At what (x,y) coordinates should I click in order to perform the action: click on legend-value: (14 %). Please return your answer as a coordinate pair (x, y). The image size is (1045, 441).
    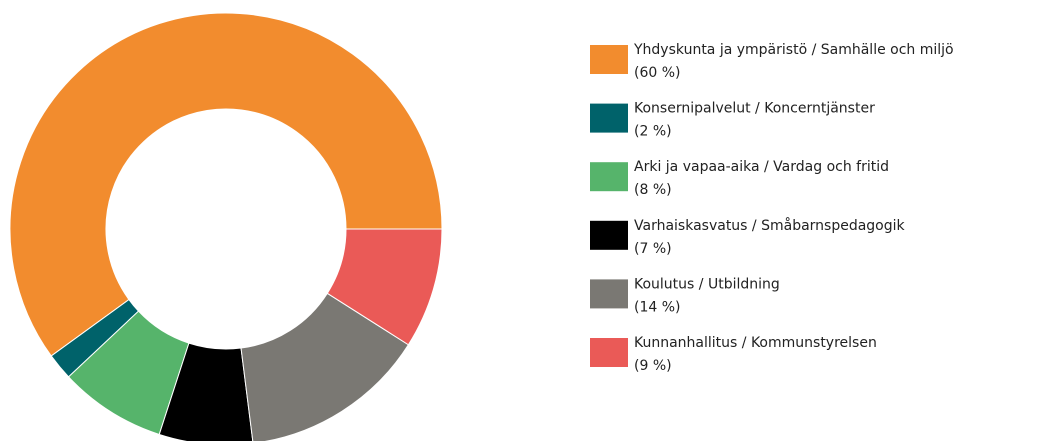
    Looking at the image, I should click on (657, 307).